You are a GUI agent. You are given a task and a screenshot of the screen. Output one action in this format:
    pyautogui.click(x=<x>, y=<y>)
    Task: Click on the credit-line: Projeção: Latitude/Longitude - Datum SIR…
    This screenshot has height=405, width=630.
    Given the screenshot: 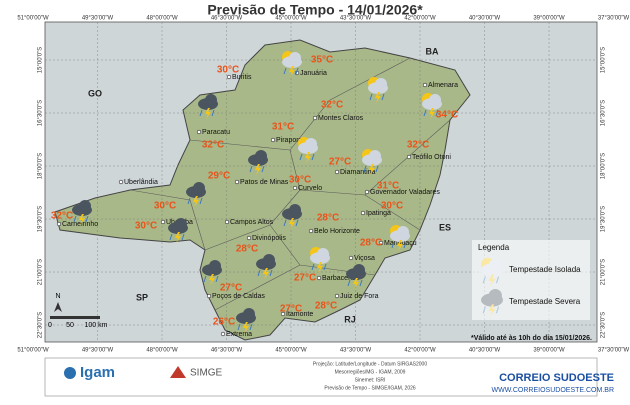 What is the action you would take?
    pyautogui.click(x=370, y=364)
    